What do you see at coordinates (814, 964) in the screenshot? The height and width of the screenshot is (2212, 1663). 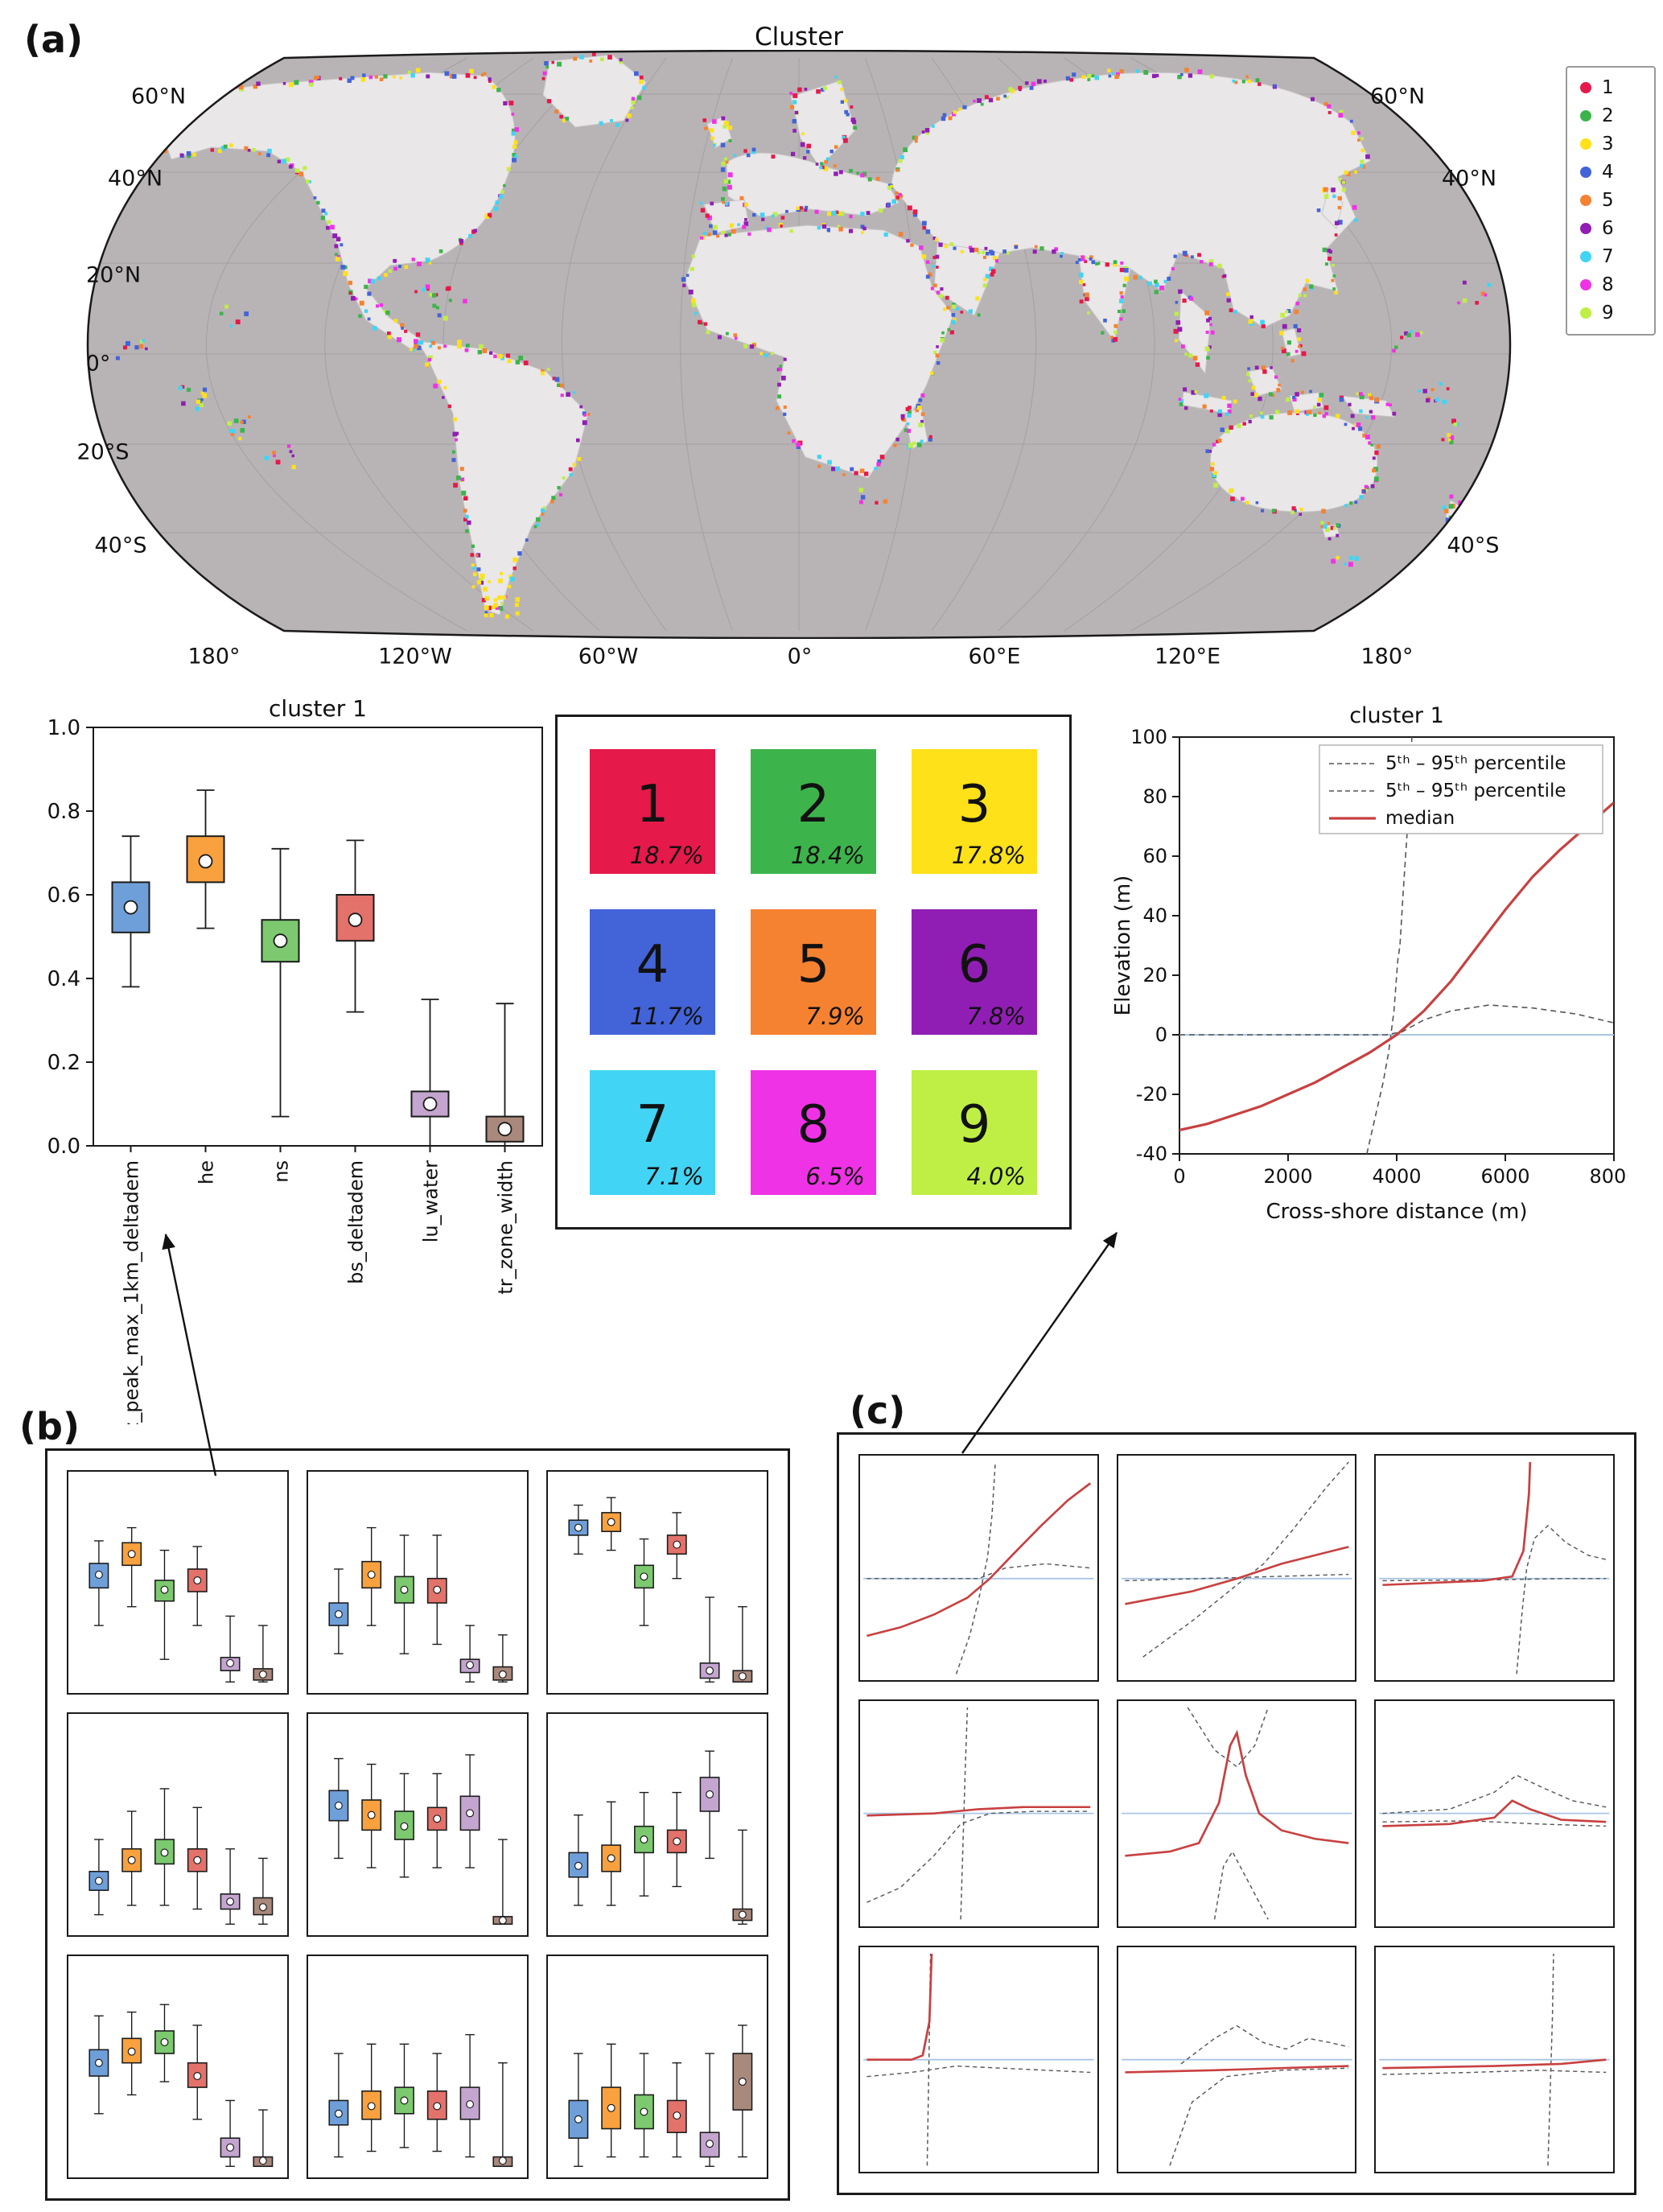 I see `share-cell-number: 5` at bounding box center [814, 964].